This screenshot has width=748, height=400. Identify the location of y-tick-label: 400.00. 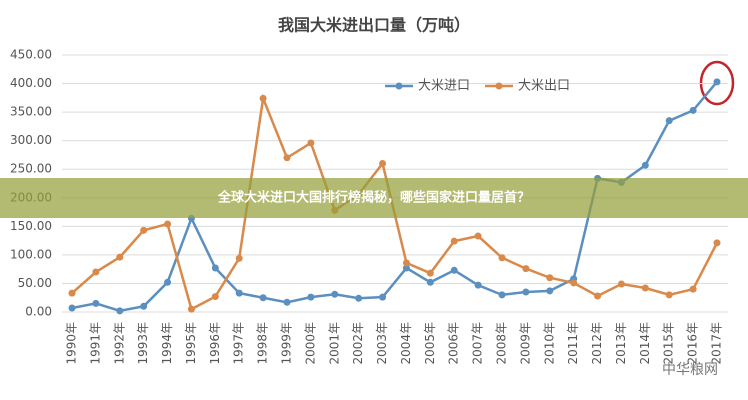
(31, 83).